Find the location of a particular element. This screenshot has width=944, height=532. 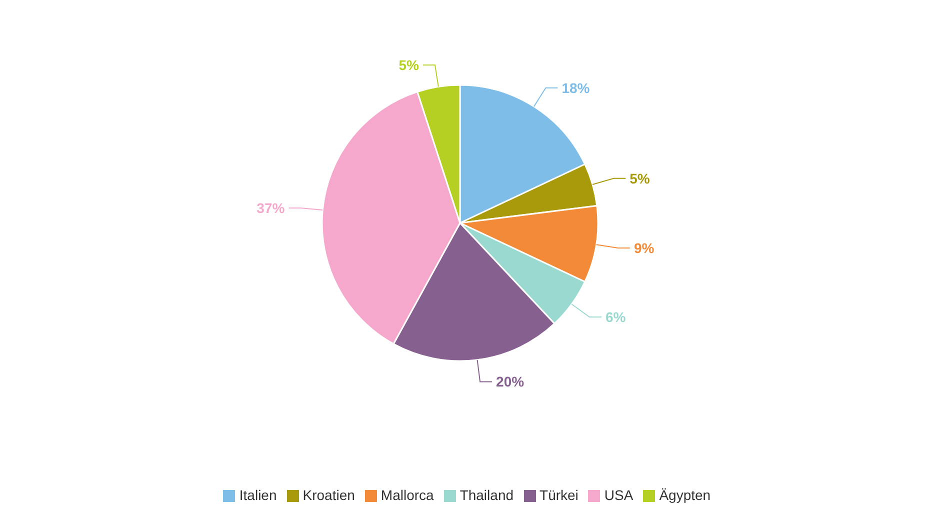

data-label: 18% is located at coordinates (576, 88).